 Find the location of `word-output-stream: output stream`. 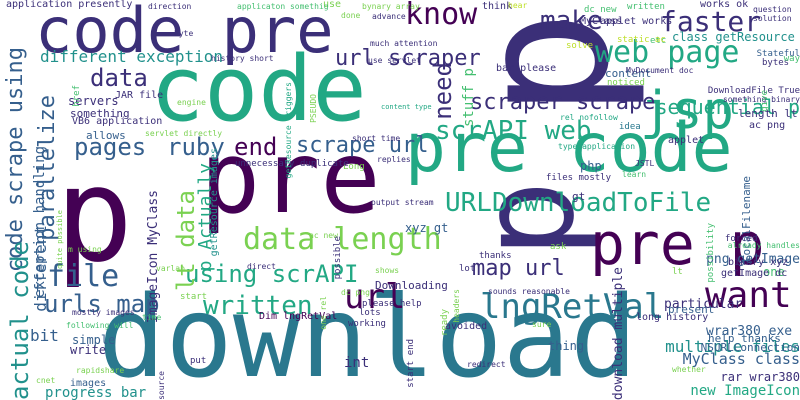

word-output-stream: output stream is located at coordinates (402, 202).